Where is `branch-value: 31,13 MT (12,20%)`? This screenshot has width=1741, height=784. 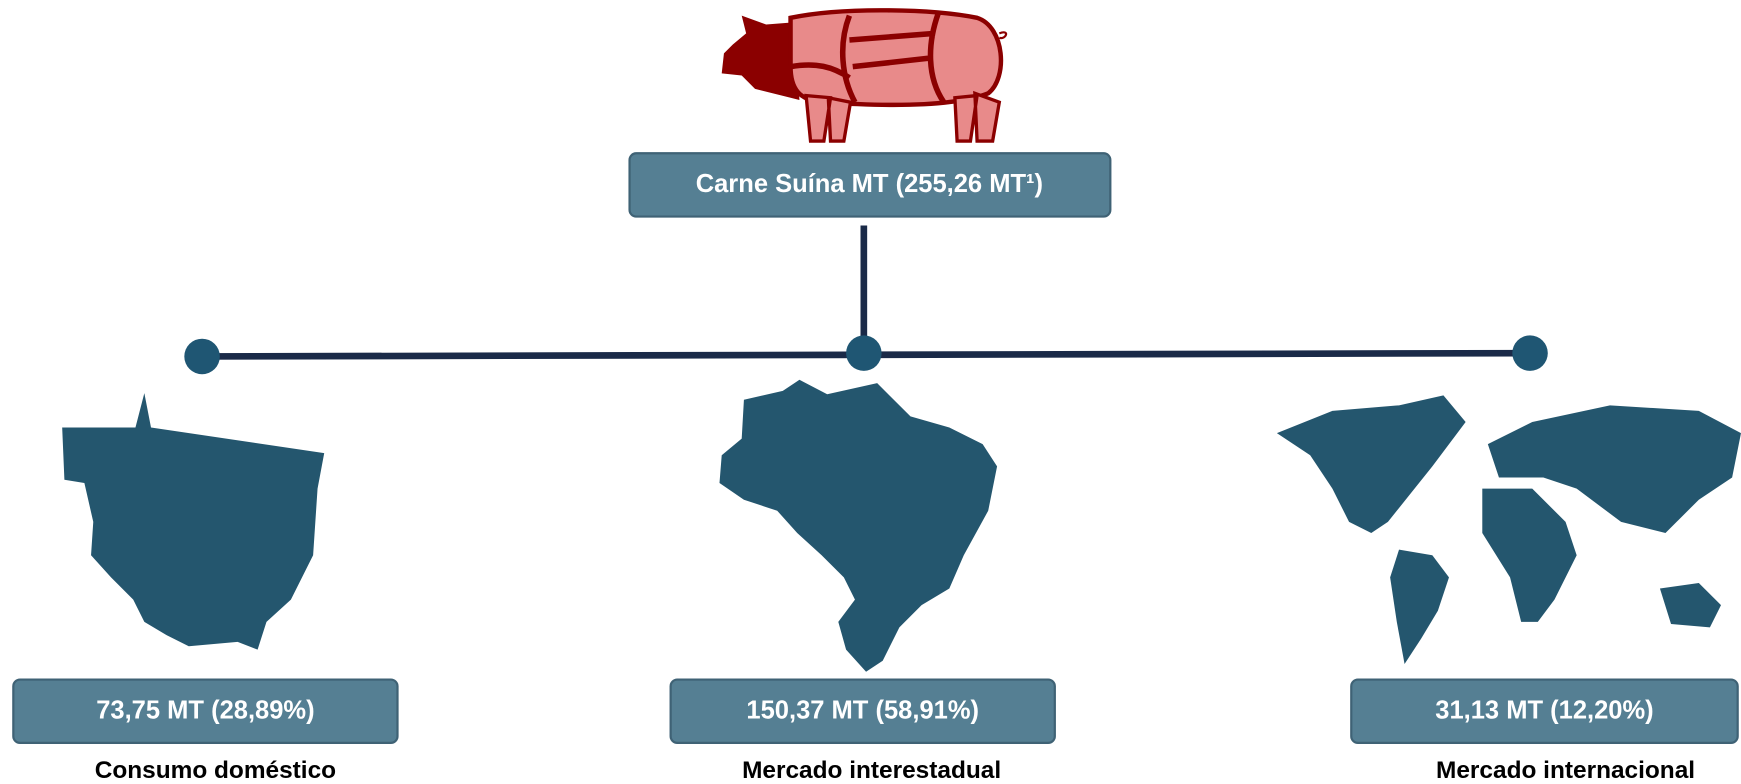 branch-value: 31,13 MT (12,20%) is located at coordinates (1544, 711).